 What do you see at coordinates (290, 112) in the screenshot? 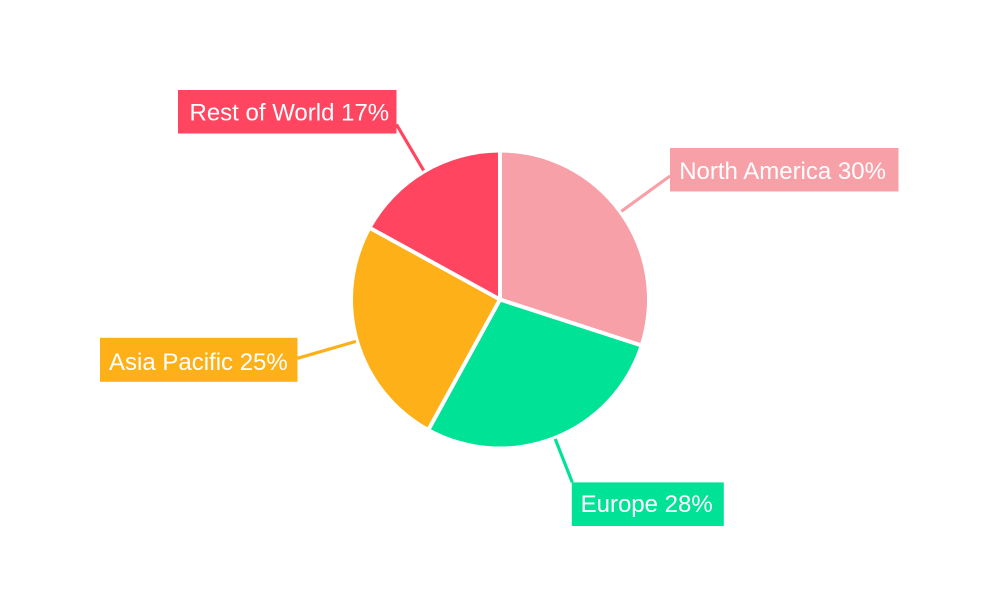
I see `svg-text: Rest of World 17%` at bounding box center [290, 112].